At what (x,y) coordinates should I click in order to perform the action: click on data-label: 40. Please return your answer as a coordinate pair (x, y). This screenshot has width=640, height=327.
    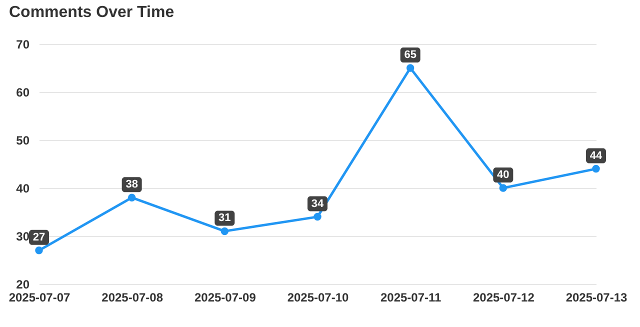
    Looking at the image, I should click on (503, 175).